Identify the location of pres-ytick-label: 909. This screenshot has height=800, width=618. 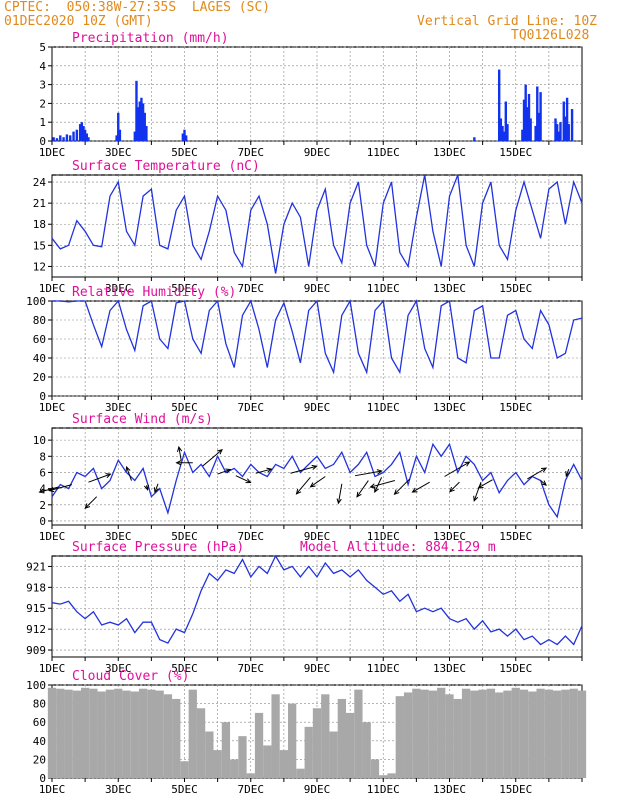
(36, 650).